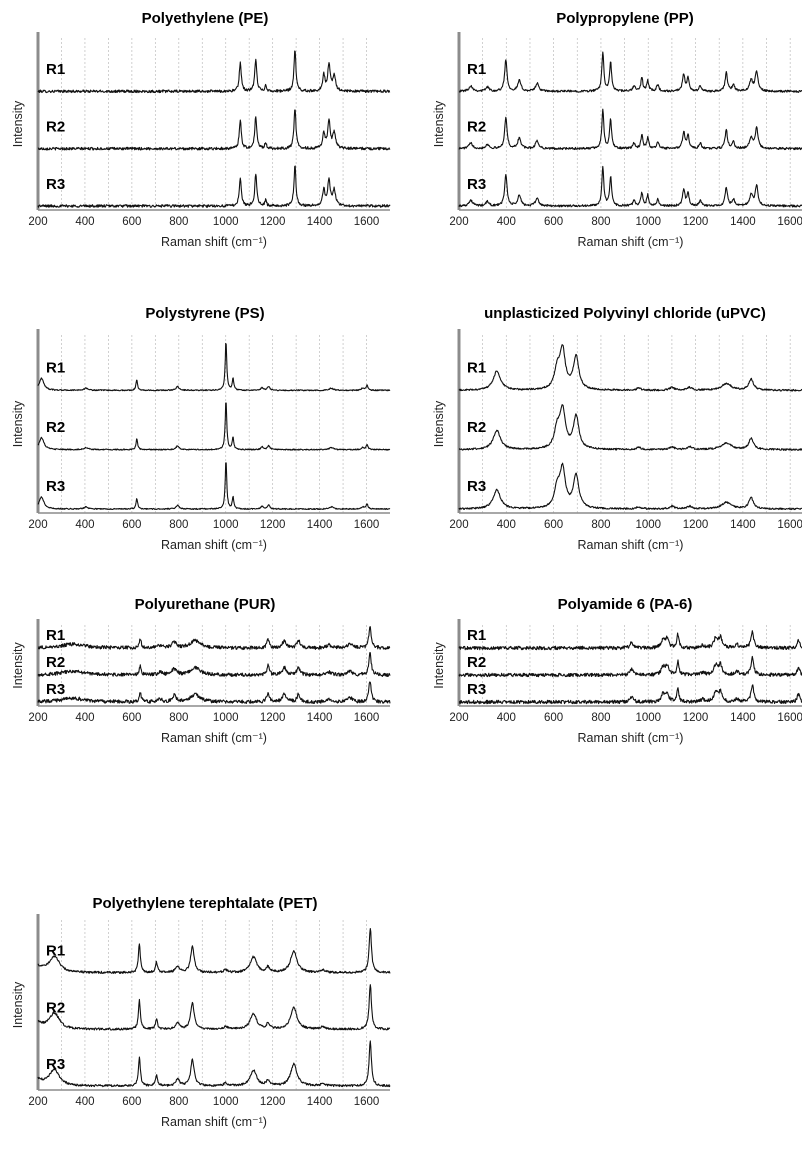 Image resolution: width=802 pixels, height=1151 pixels. I want to click on panel-title: unplasticized Polyvinyl chloride (uPVC), so click(625, 313).